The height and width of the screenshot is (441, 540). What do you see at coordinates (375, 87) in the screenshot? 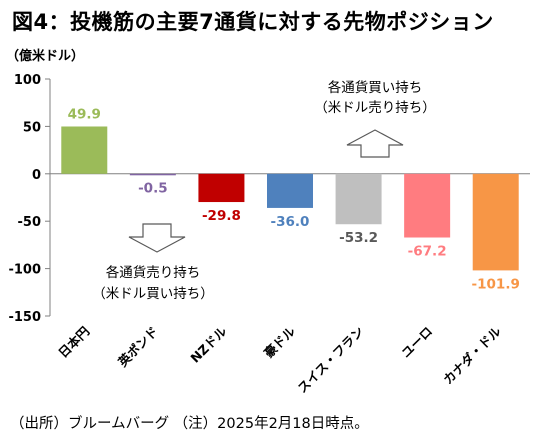
I see `long-annotation-line1: 各通貨買い持ち` at bounding box center [375, 87].